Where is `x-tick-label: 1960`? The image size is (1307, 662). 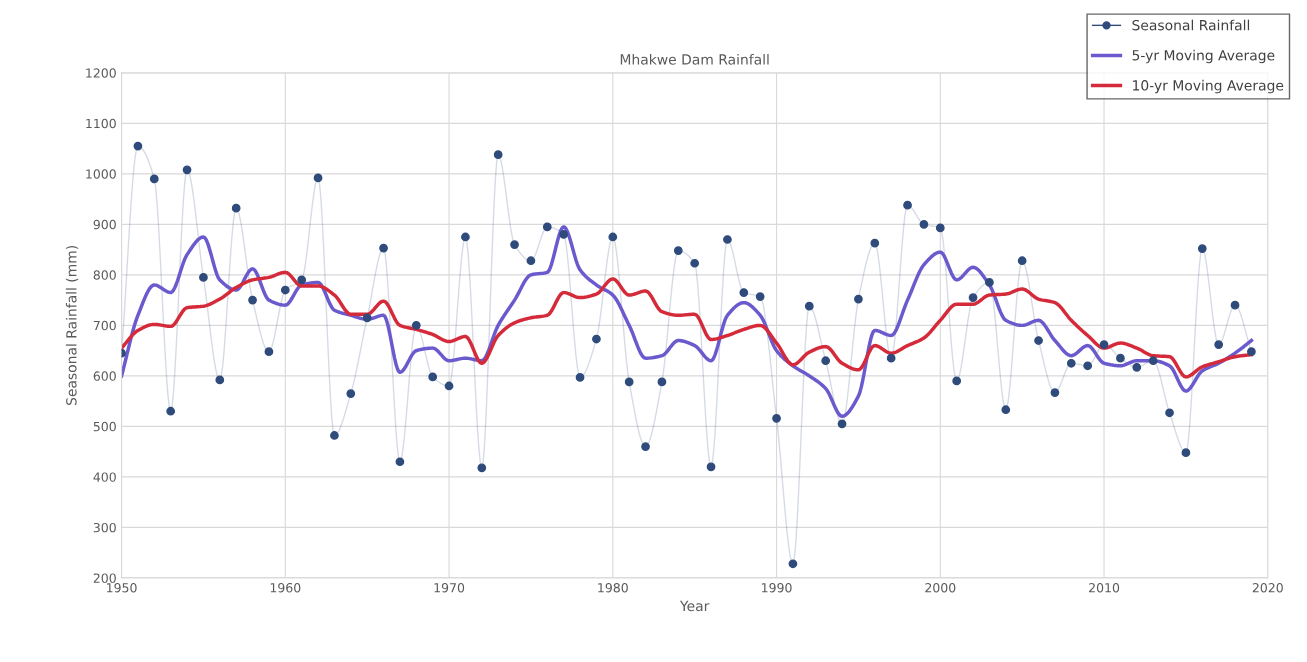
x-tick-label: 1960 is located at coordinates (285, 588).